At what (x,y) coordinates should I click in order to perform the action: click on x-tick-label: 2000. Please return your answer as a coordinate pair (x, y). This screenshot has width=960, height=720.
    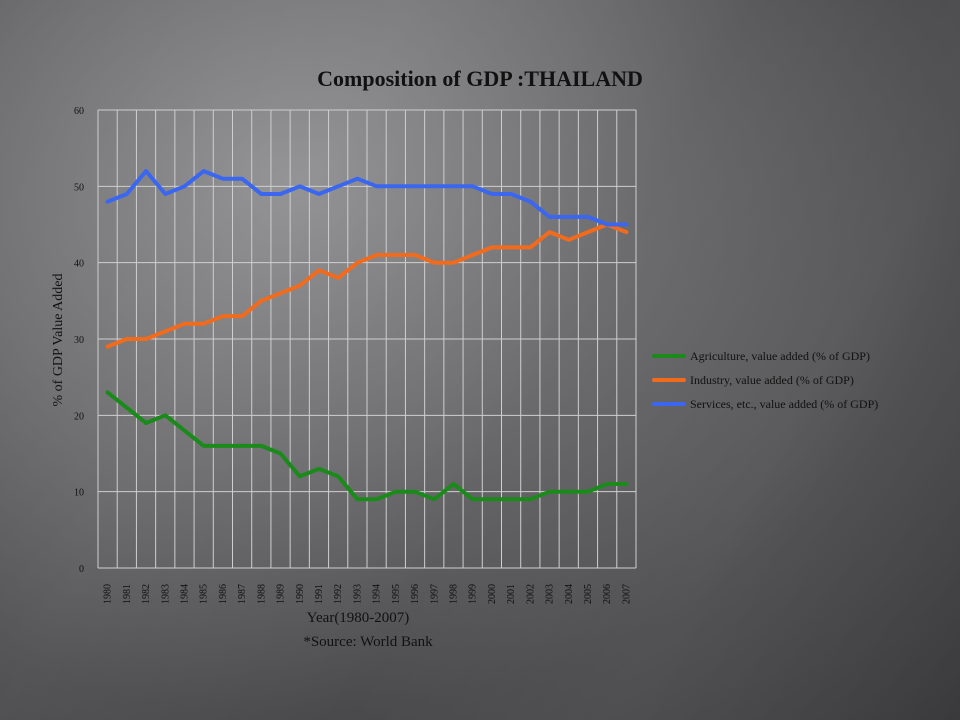
    Looking at the image, I should click on (492, 594).